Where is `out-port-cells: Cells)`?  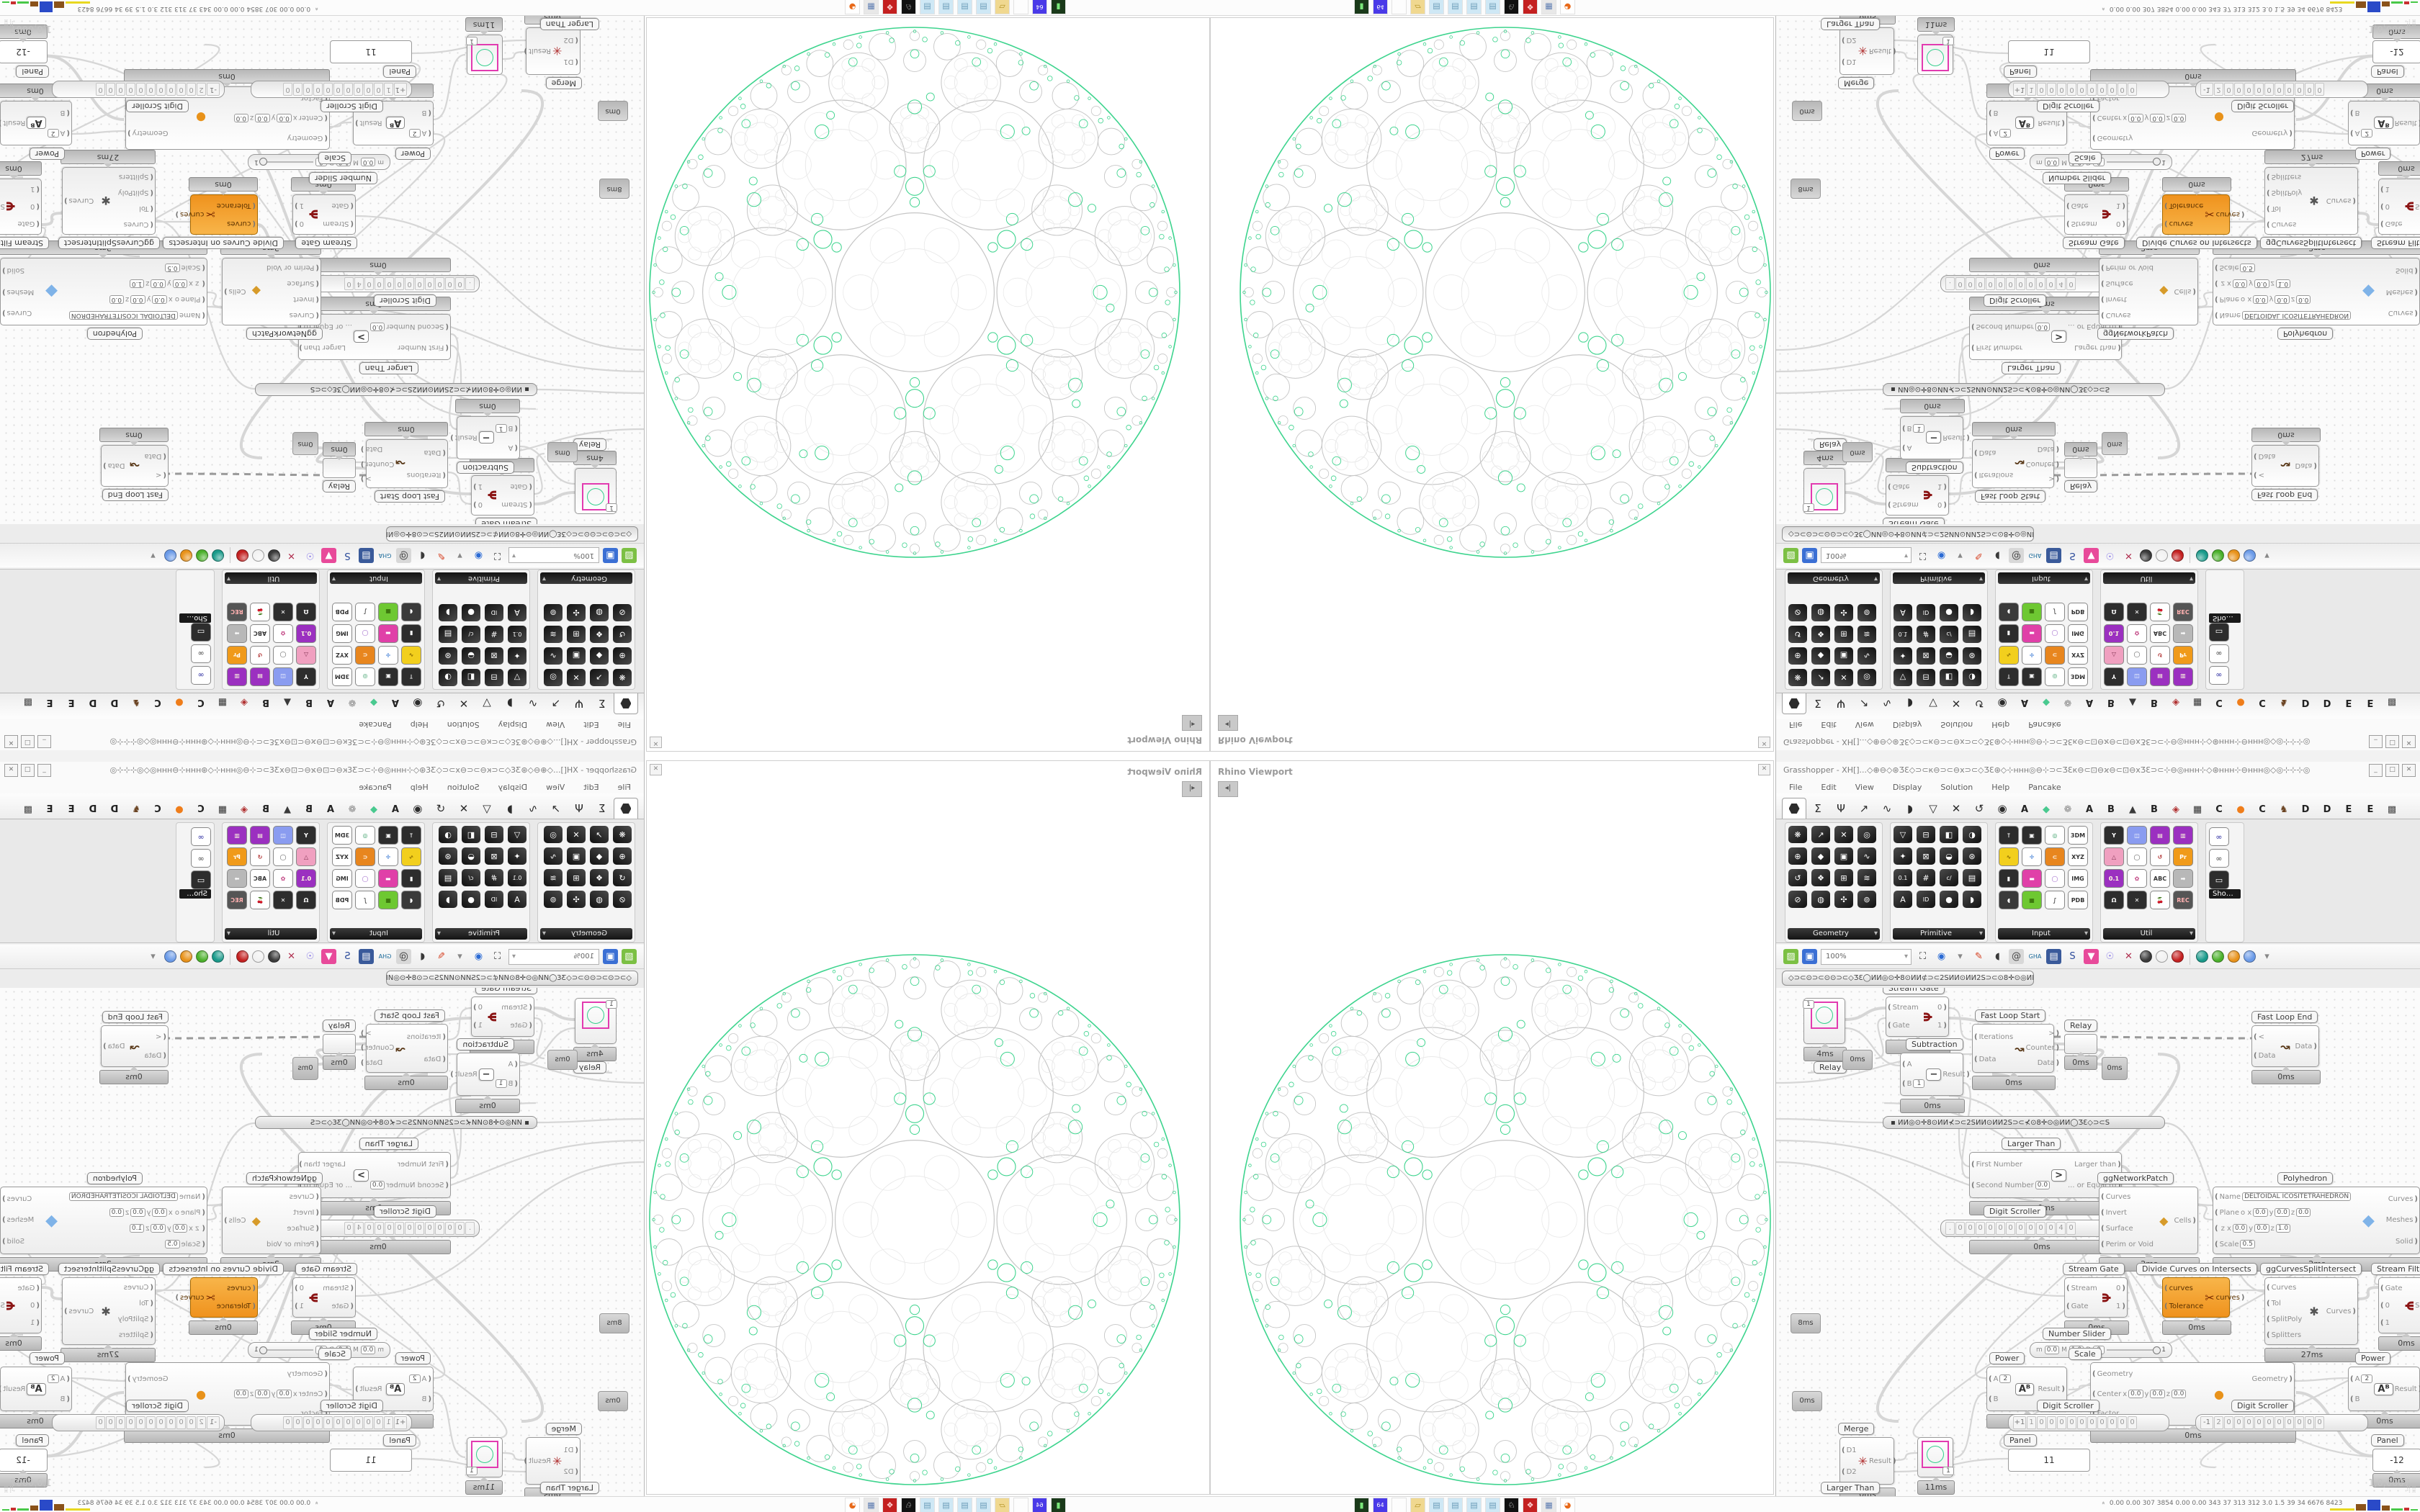
out-port-cells: Cells) is located at coordinates (2185, 1221).